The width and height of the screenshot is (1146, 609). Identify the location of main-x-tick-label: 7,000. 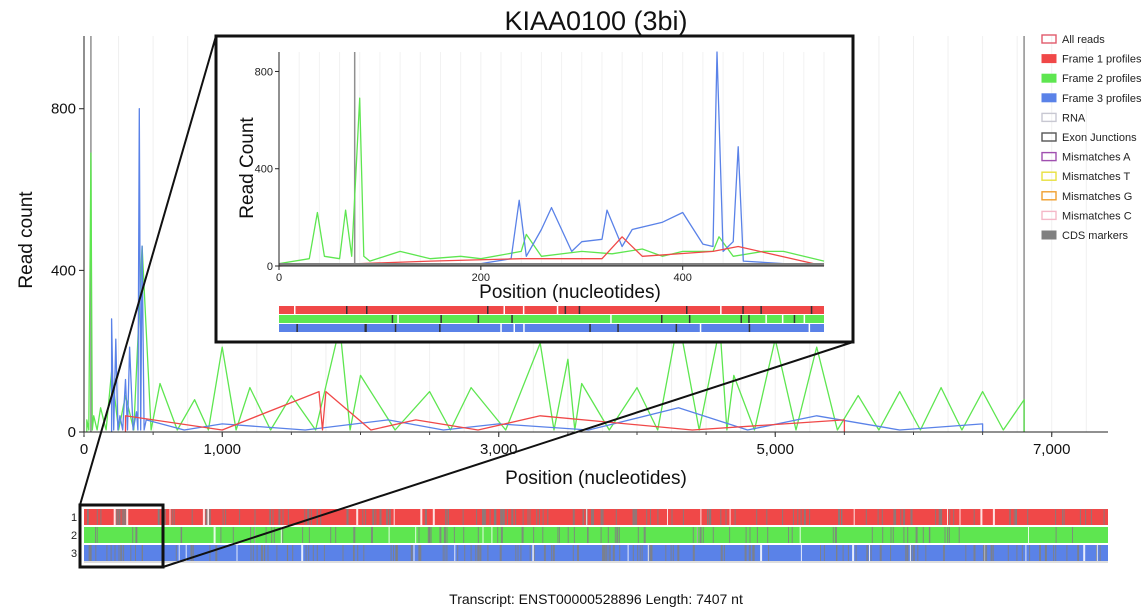
(1052, 449).